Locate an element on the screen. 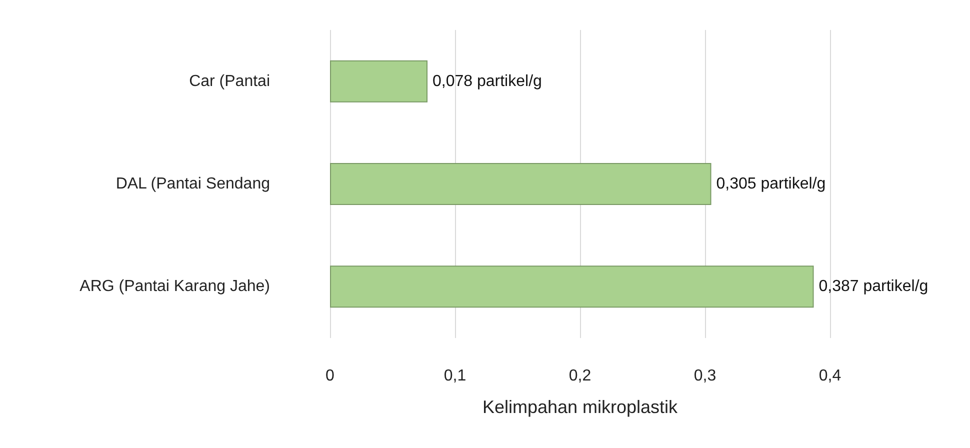  x-tick-label: 0,2 is located at coordinates (580, 376).